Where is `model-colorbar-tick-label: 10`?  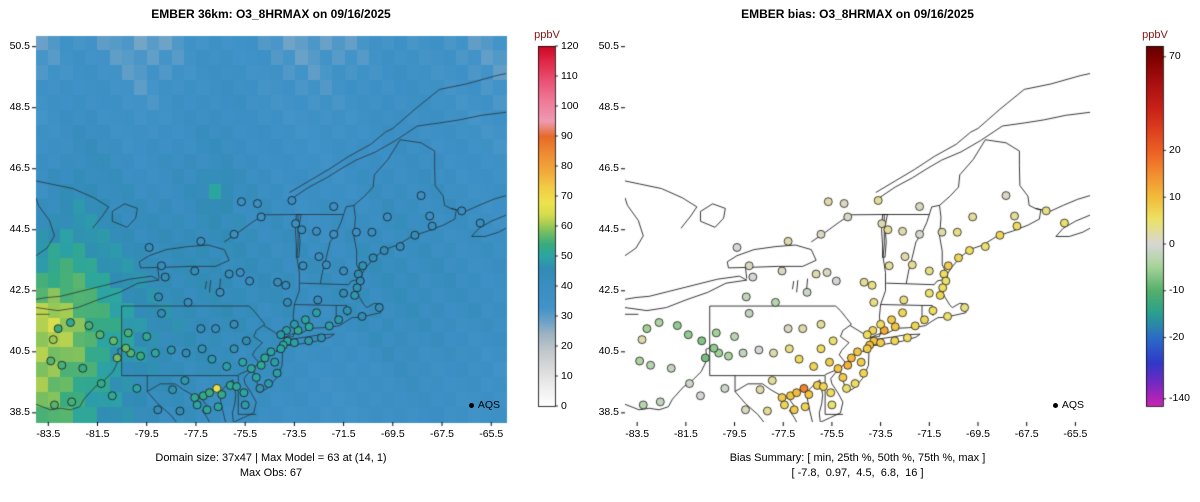 model-colorbar-tick-label: 10 is located at coordinates (567, 375).